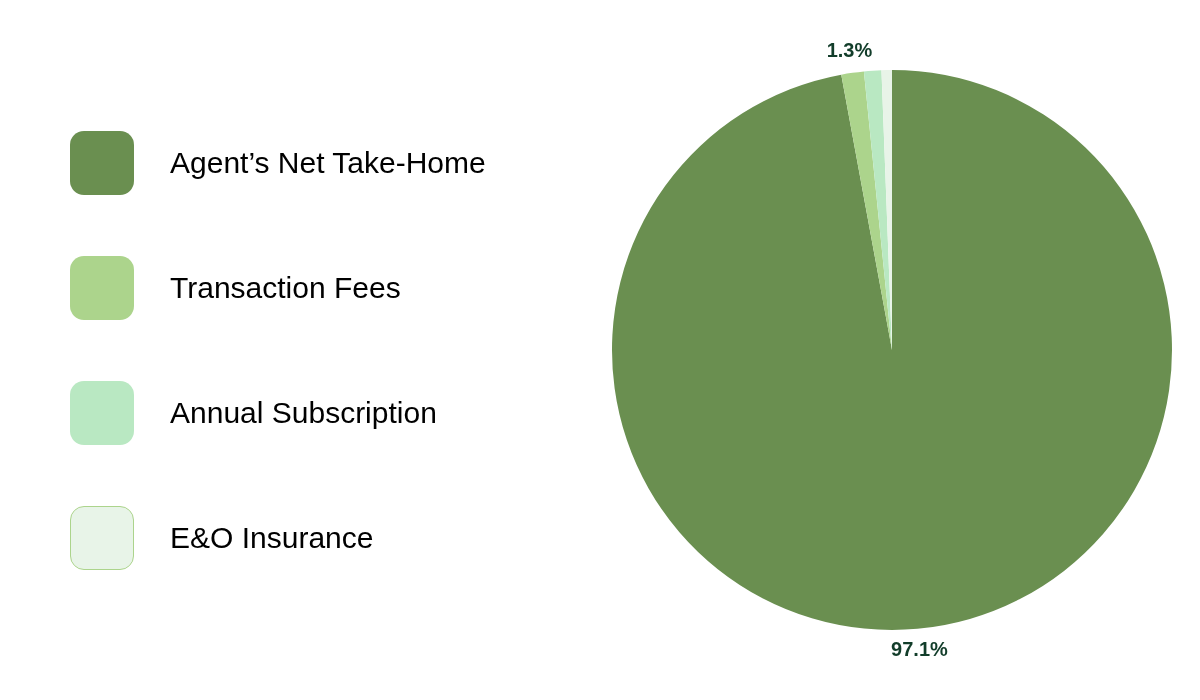 The width and height of the screenshot is (1200, 700). I want to click on legend-label: E&O Insurance, so click(272, 537).